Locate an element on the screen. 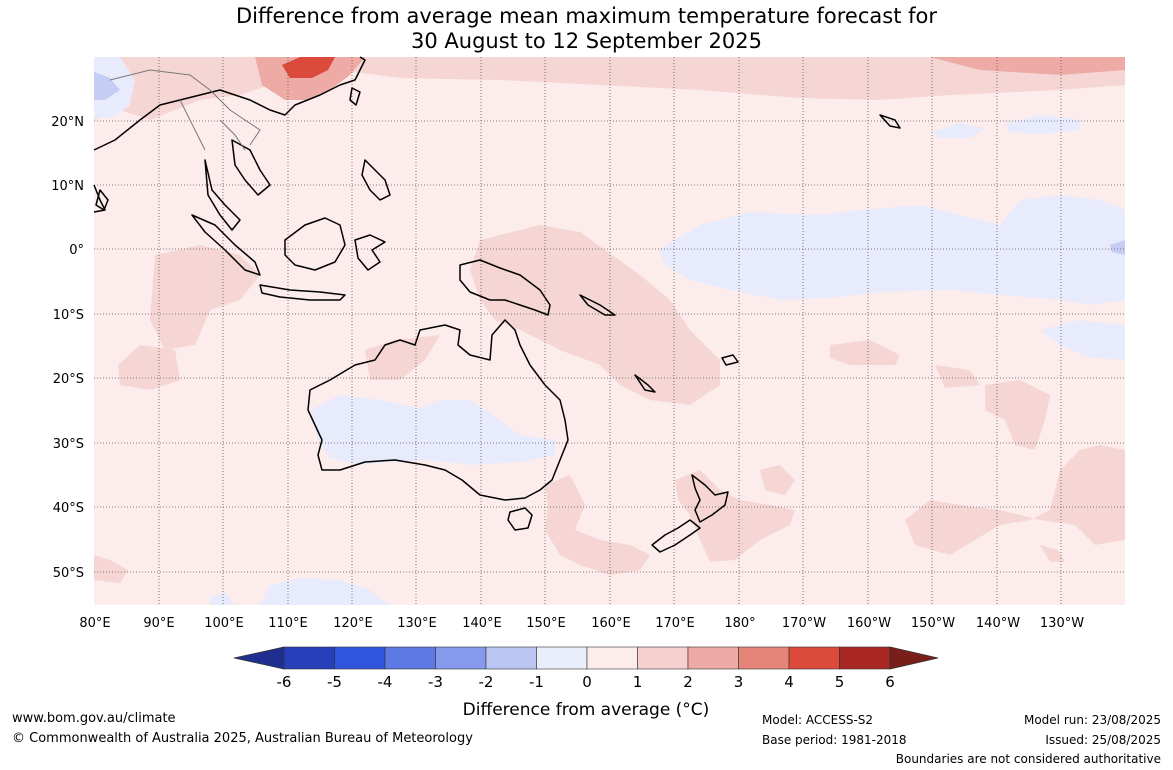 This screenshot has height=770, width=1173. colorbar-tick-label: 3 is located at coordinates (739, 682).